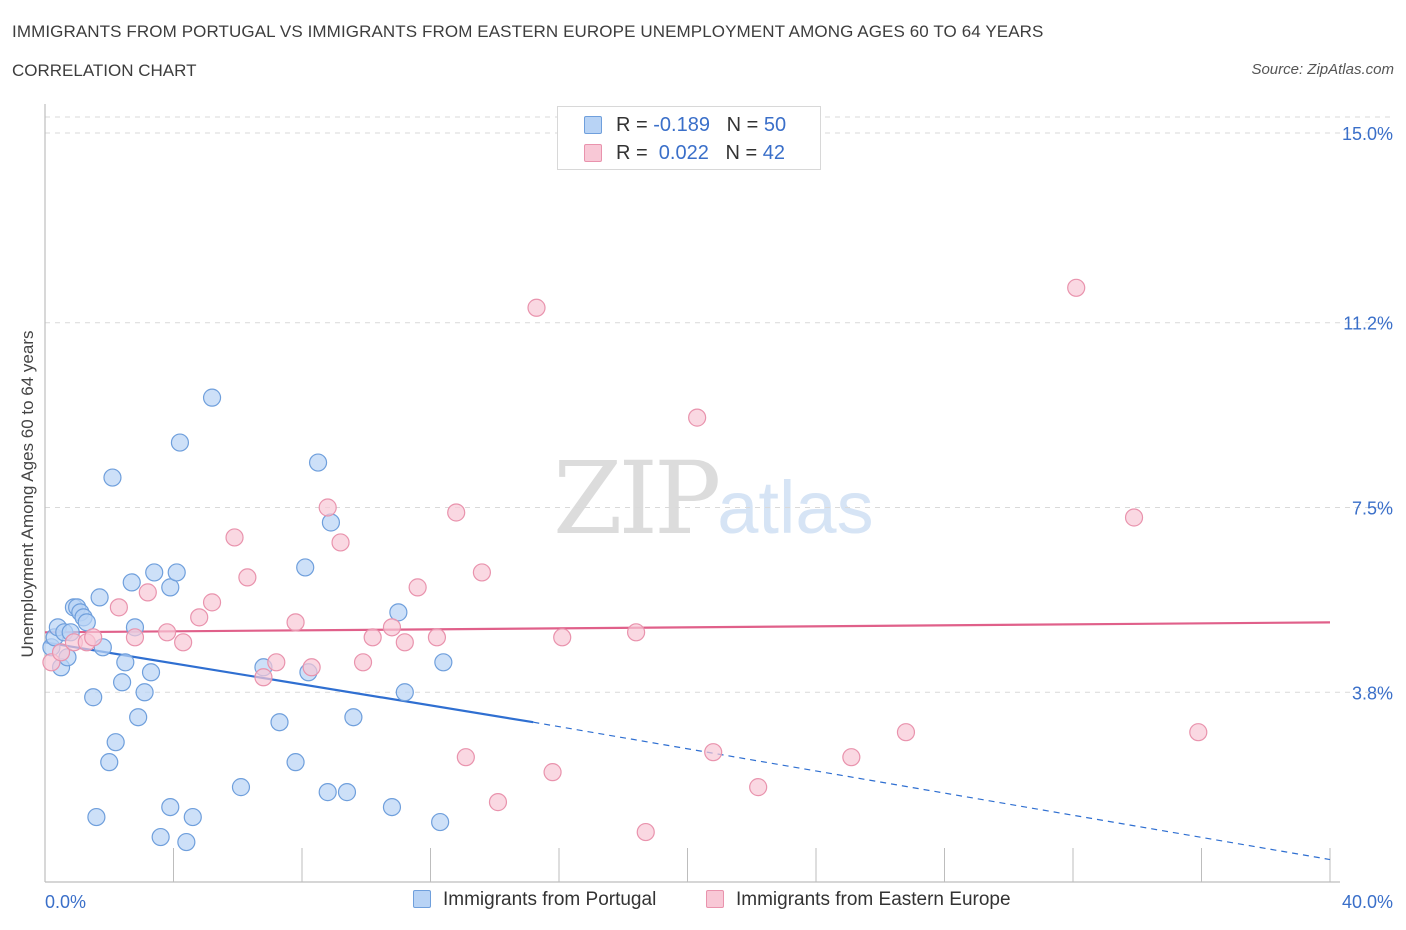  I want to click on legend-n-value: 42, so click(774, 153).